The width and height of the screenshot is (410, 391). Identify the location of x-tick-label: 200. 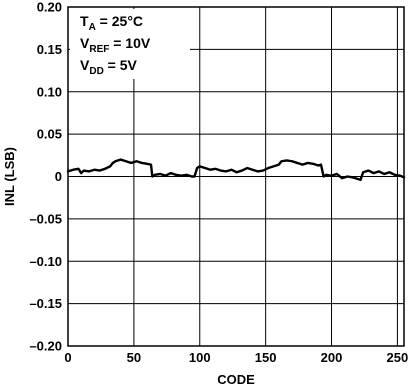
(332, 357).